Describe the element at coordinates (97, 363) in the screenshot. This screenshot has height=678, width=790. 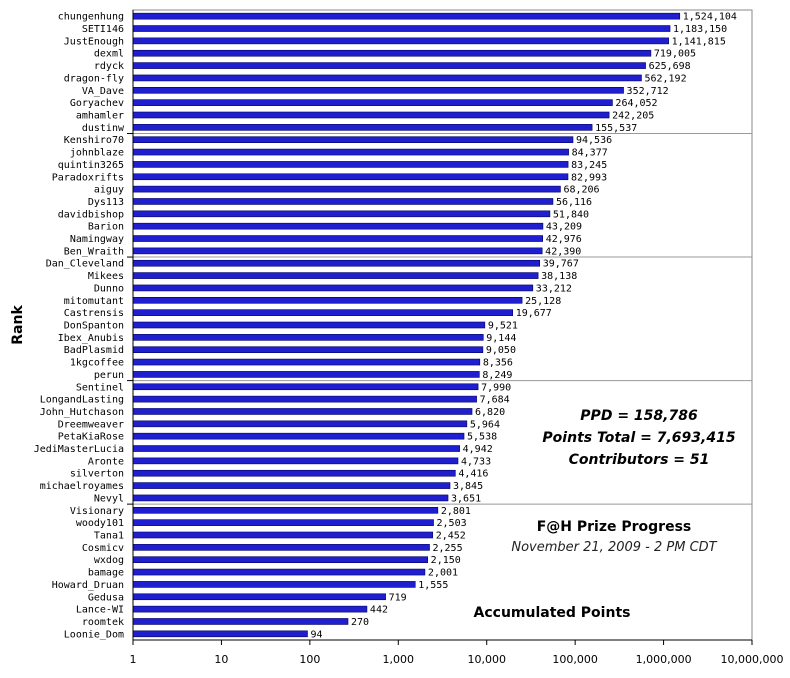
I see `category-label: 1kgcoffee` at that location.